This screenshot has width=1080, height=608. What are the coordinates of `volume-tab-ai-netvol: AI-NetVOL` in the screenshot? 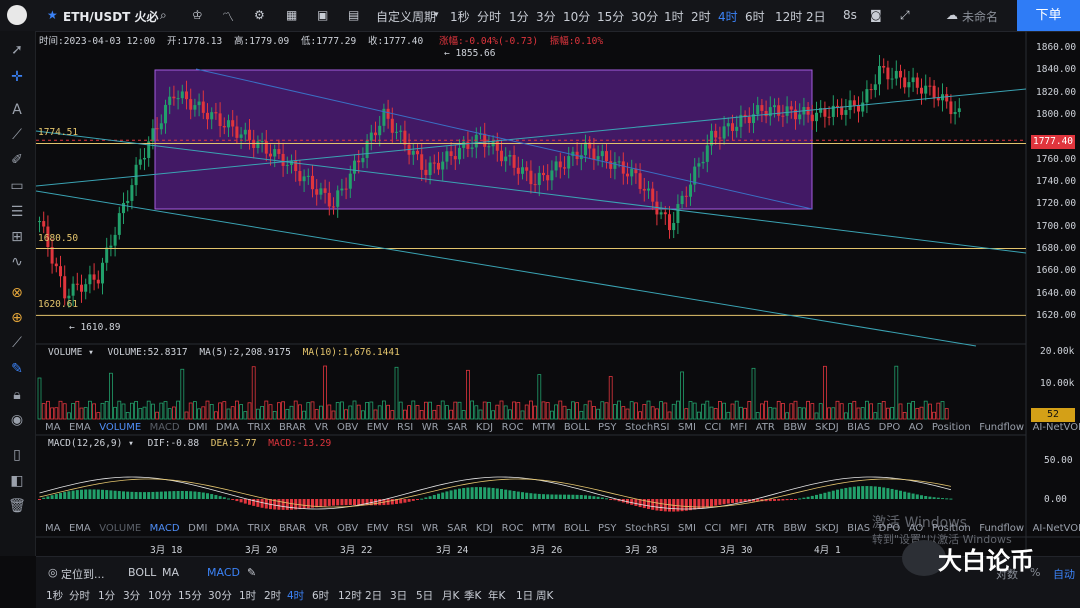 It's located at (1056, 427).